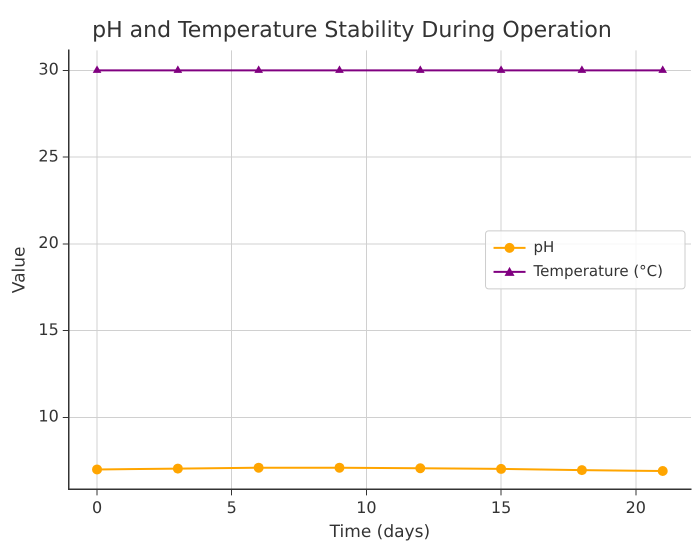 This screenshot has height=543, width=696. Describe the element at coordinates (544, 247) in the screenshot. I see `legend-label: pH` at that location.